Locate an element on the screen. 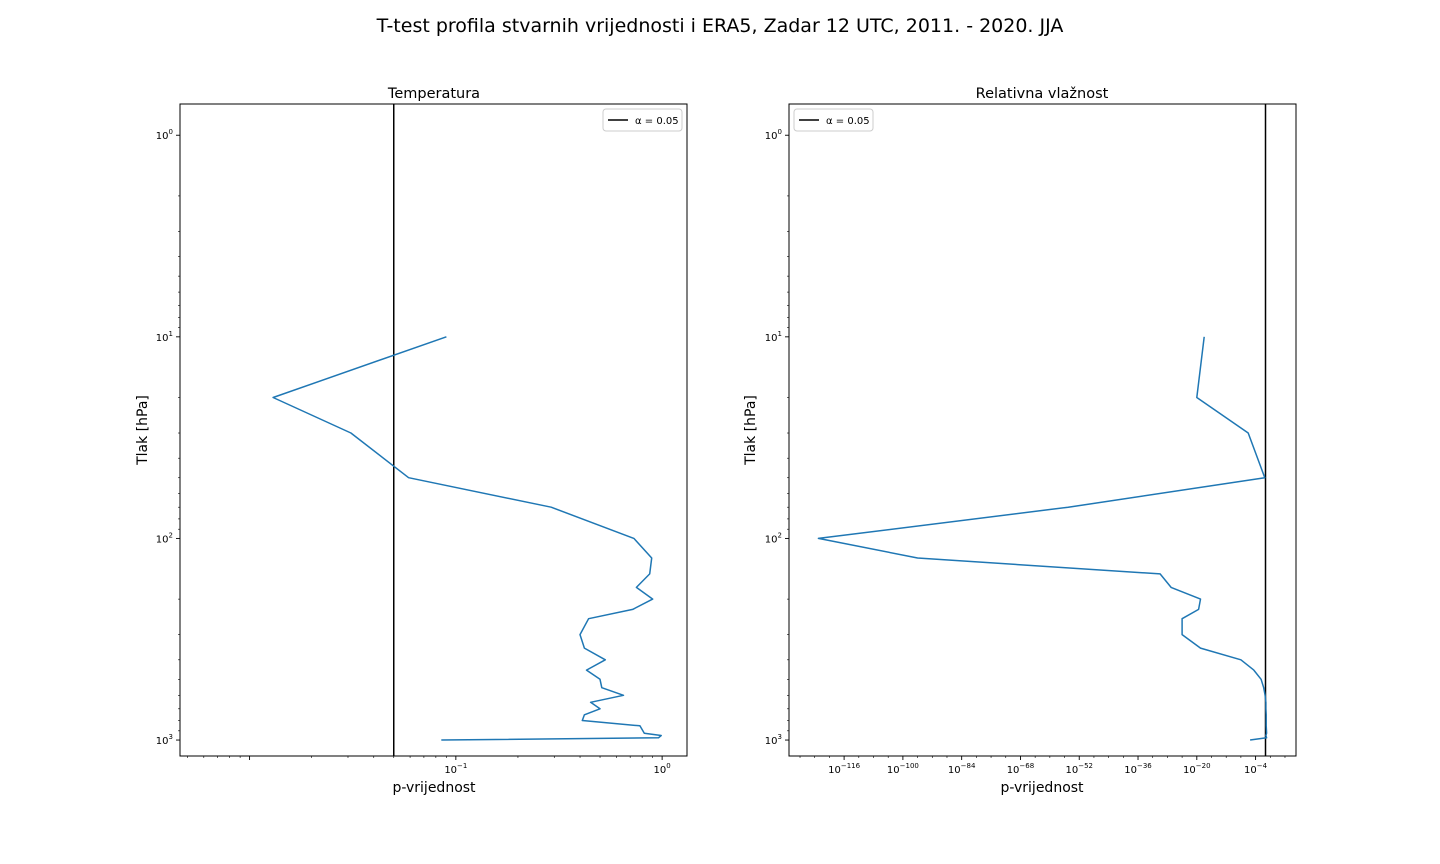 This screenshot has height=864, width=1440. humidity-x-tick-label: 10−68 is located at coordinates (1021, 769).